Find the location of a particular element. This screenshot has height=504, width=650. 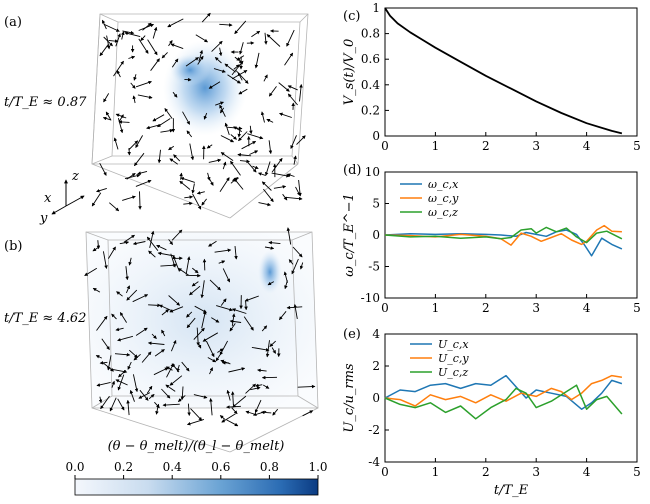

chart-d-xtick-label: 2 is located at coordinates (486, 308).